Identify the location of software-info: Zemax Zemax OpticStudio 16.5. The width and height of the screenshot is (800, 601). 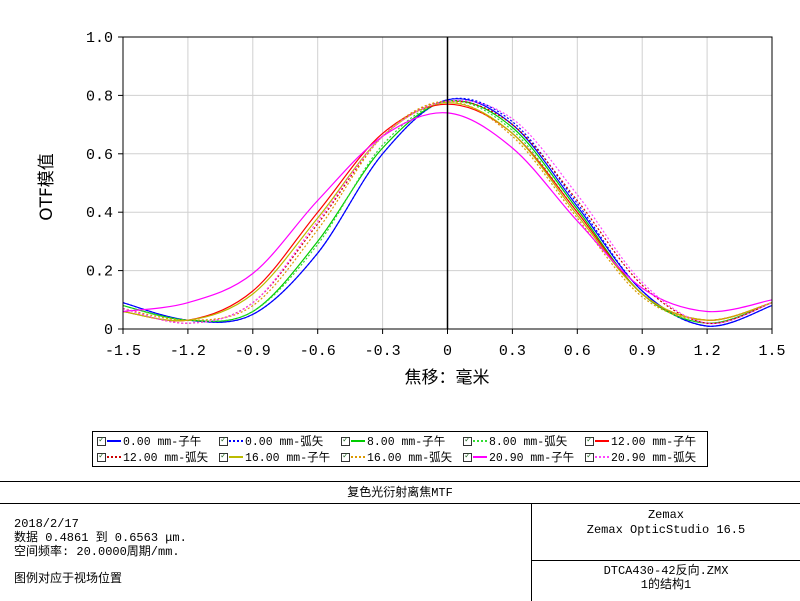
(666, 523).